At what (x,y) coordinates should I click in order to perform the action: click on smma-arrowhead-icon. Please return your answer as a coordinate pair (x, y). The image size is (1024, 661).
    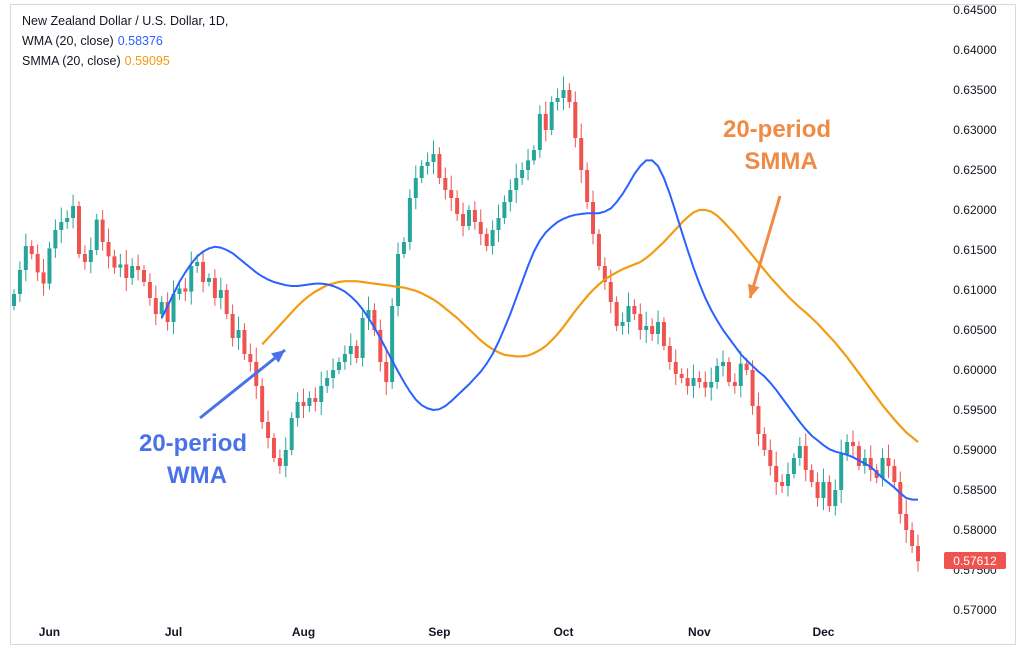
    Looking at the image, I should click on (753, 290).